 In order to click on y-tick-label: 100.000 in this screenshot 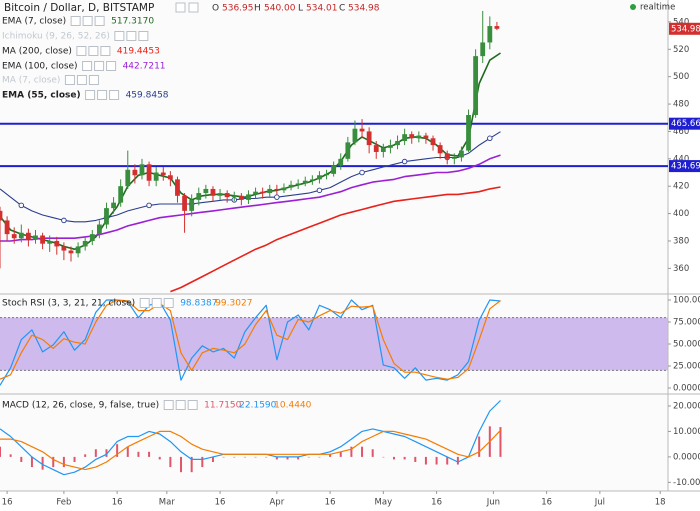, I will do `click(686, 301)`.